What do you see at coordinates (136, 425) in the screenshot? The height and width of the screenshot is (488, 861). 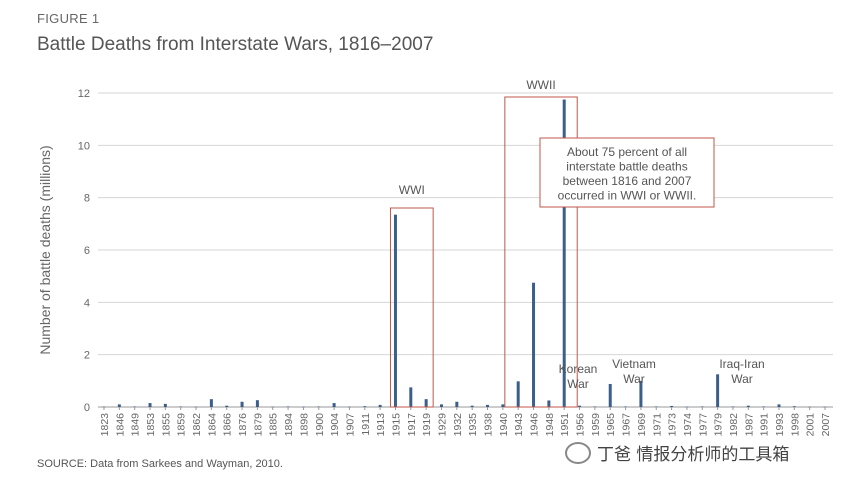 I see `x-tick-label: 1849` at bounding box center [136, 425].